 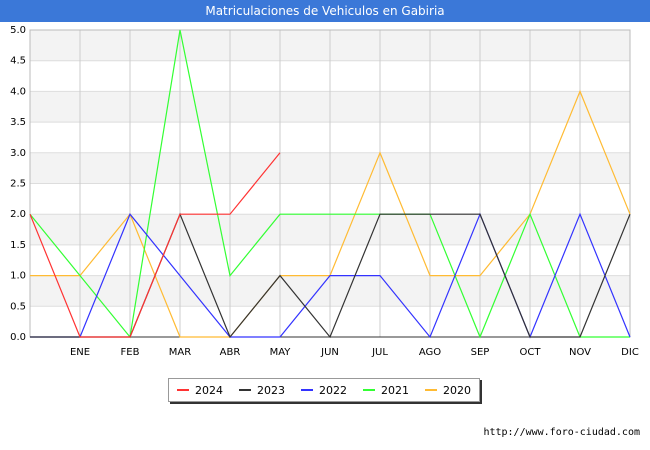 I want to click on x-tick-label: JUL, so click(x=379, y=352).